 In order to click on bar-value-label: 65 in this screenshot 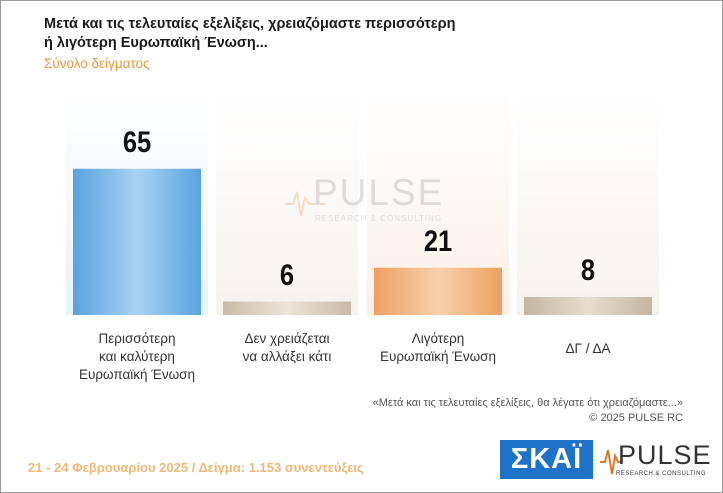, I will do `click(137, 142)`.